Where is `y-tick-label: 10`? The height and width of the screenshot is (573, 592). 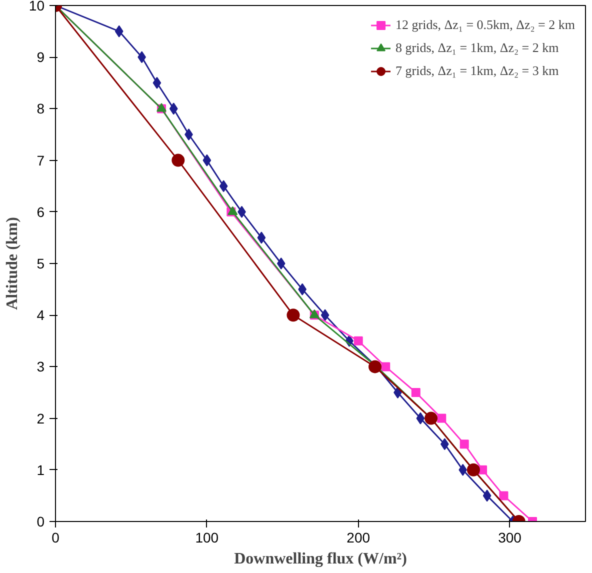 y-tick-label: 10 is located at coordinates (36, 7).